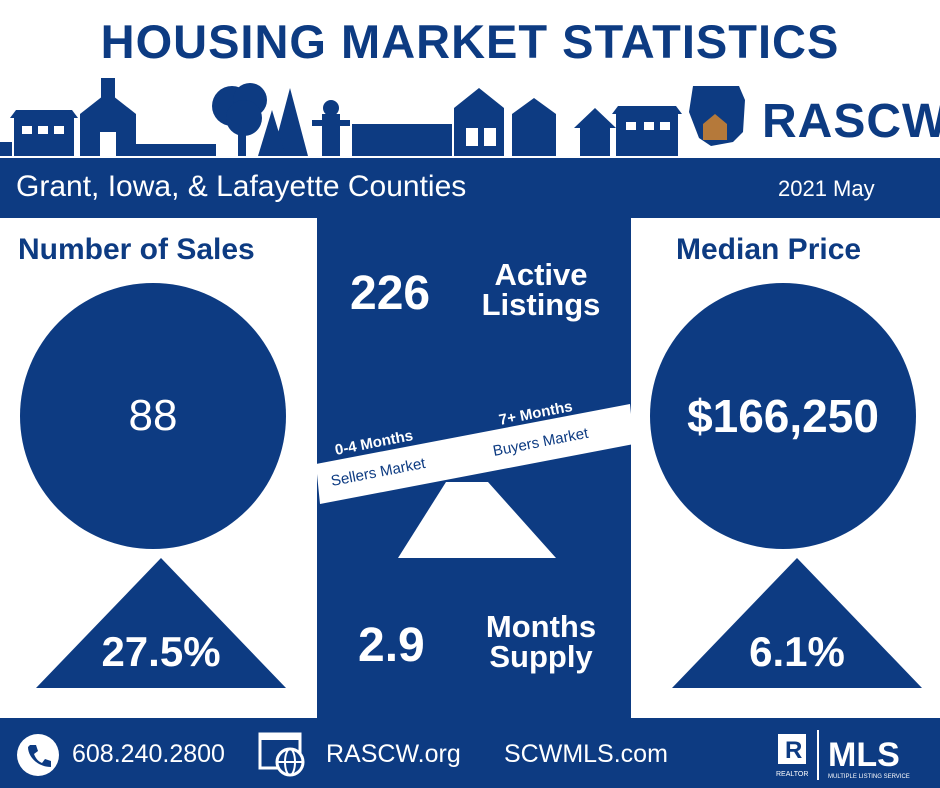 The image size is (940, 788). Describe the element at coordinates (341, 117) in the screenshot. I see `town-skyline-illustration` at that location.